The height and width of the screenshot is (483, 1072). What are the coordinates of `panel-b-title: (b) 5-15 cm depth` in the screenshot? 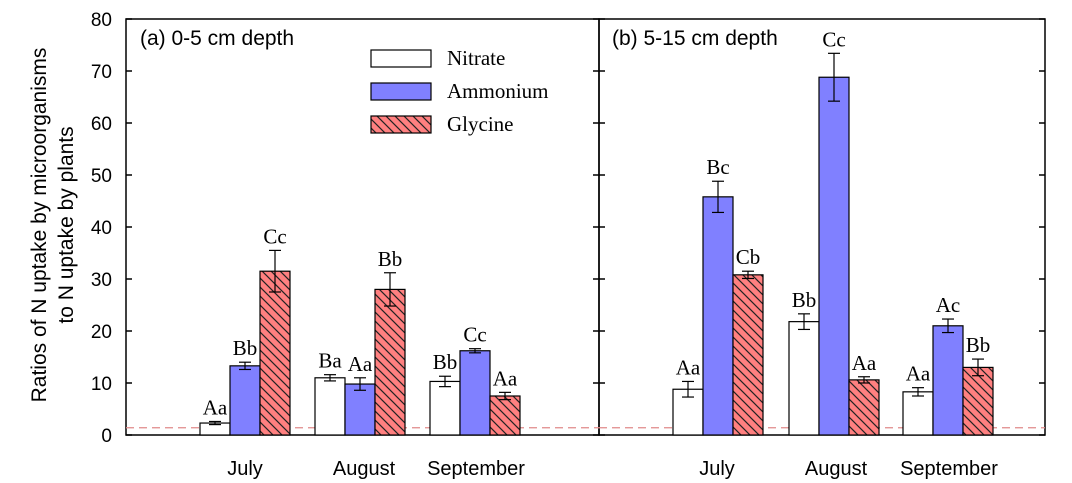 It's located at (695, 38).